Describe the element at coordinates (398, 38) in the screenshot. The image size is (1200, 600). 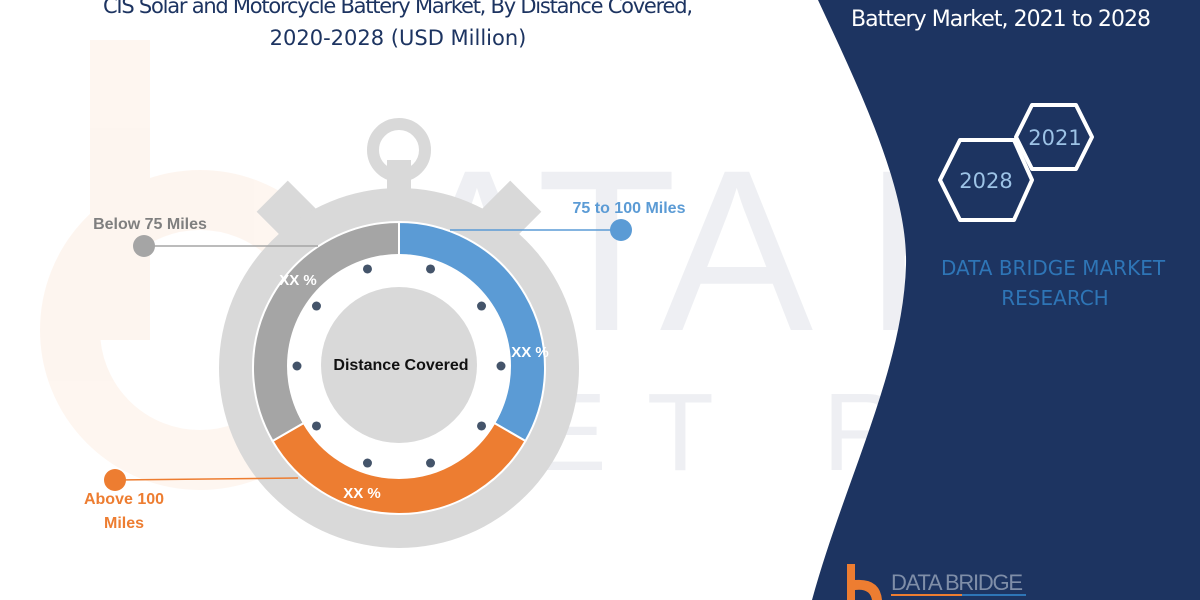
I see `chart-title-line2: 2020-2028 (USD Million)` at that location.